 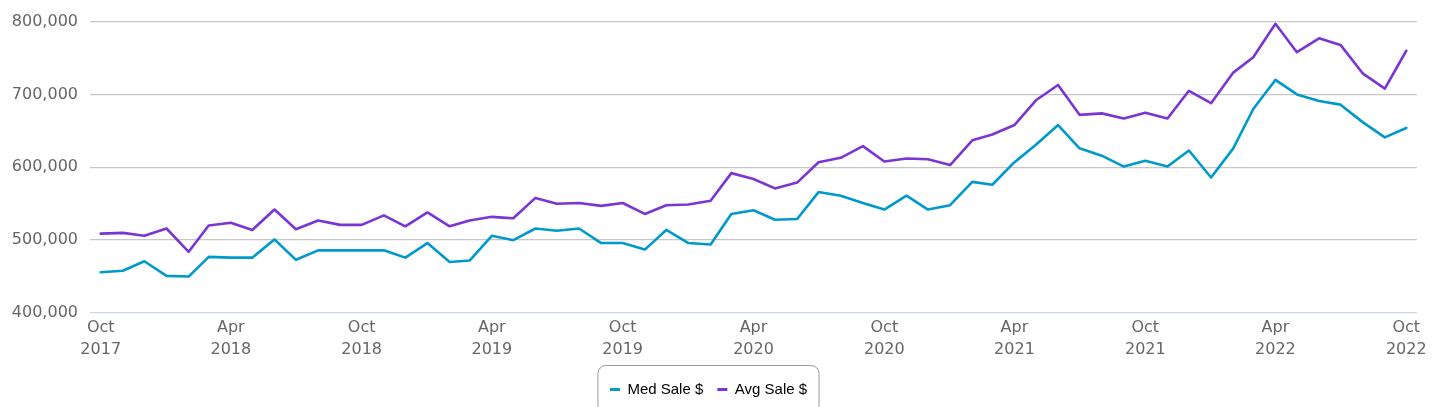 What do you see at coordinates (884, 337) in the screenshot?
I see `x-tick-label: Oct 2020` at bounding box center [884, 337].